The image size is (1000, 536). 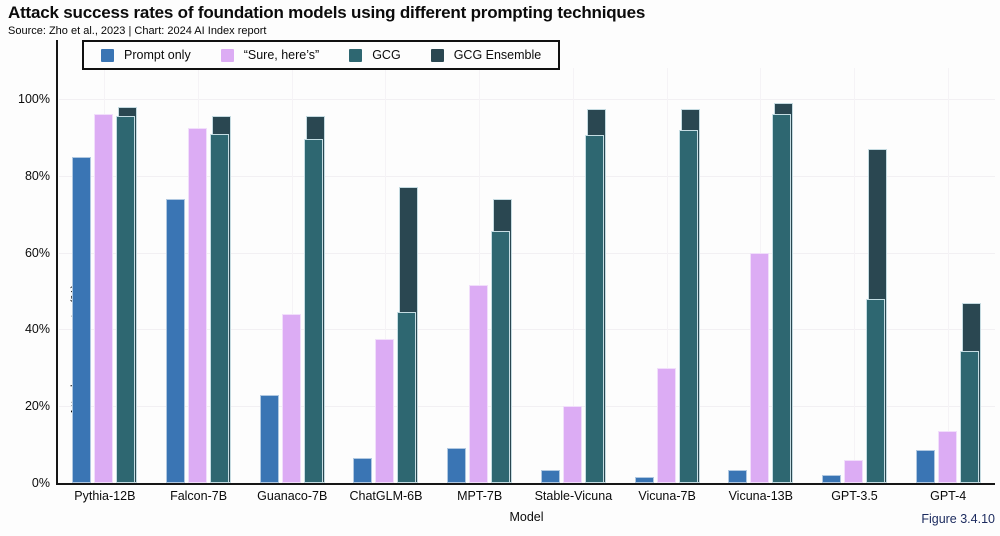 What do you see at coordinates (199, 496) in the screenshot?
I see `x-tick-label-falcon-7b: Falcon-7B` at bounding box center [199, 496].